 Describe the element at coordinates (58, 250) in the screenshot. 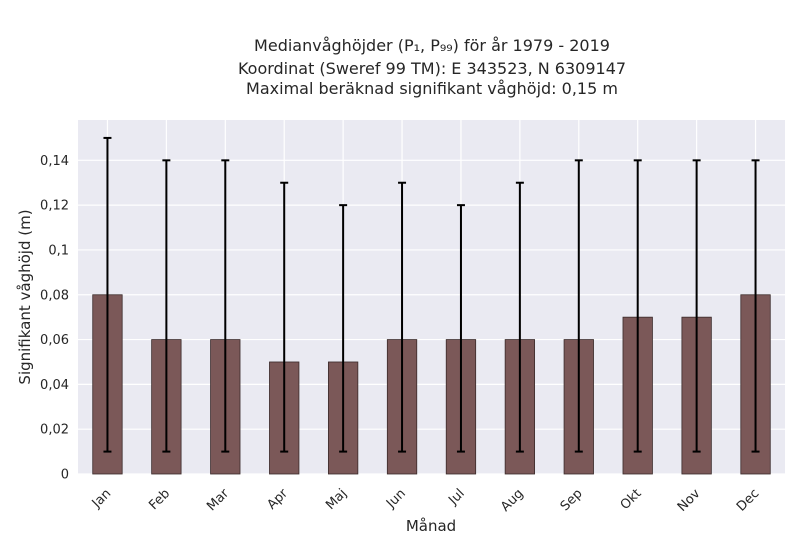

I see `y-tick-label: 0,1` at that location.